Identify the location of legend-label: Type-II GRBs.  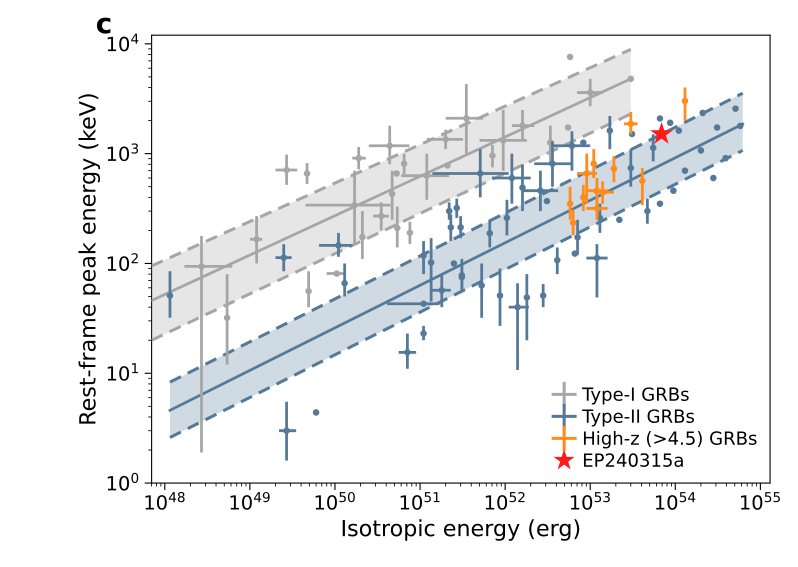
(638, 417).